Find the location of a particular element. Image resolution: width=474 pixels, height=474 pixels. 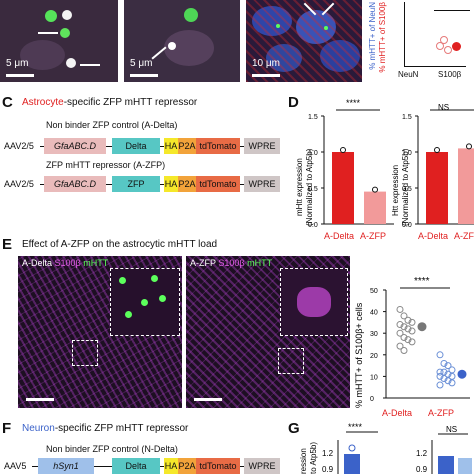

g-tick-2: 0.9 is located at coordinates (328, 469).